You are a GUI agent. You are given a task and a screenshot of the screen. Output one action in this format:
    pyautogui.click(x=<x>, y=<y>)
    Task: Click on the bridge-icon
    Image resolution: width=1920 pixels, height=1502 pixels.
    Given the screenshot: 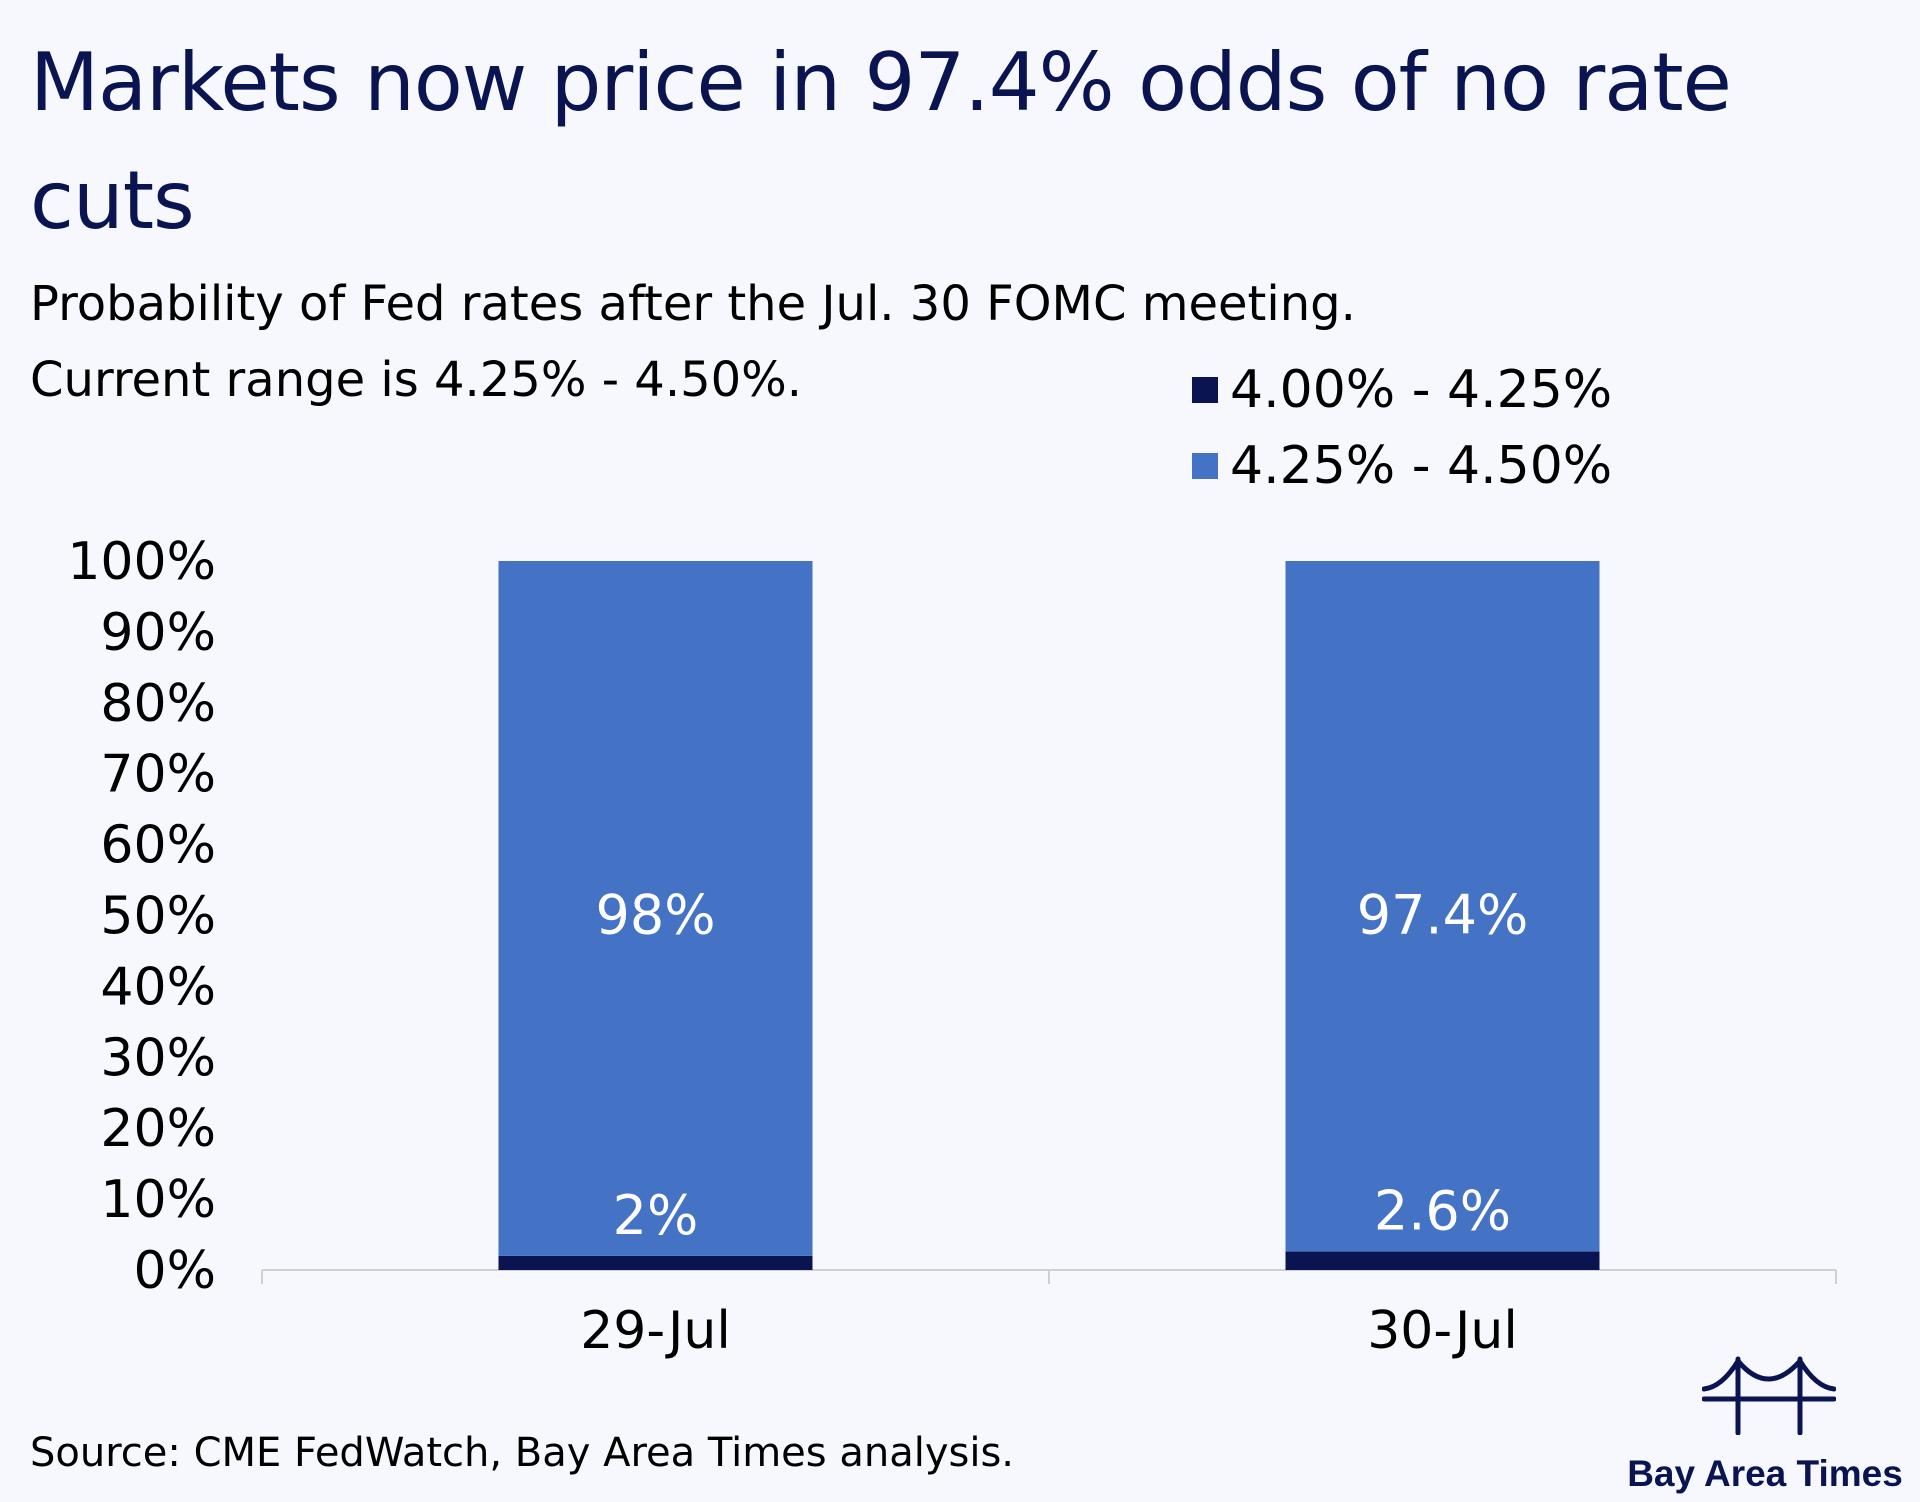 What is the action you would take?
    pyautogui.click(x=1769, y=1395)
    